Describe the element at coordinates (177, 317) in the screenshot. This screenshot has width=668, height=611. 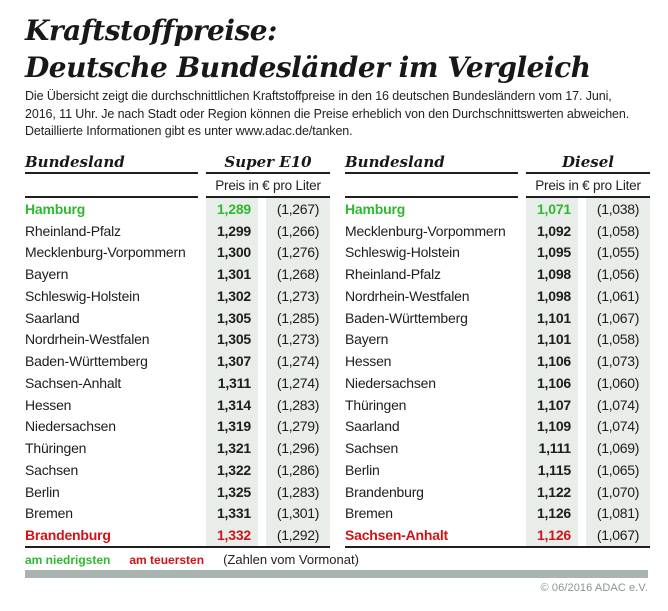
I see `table-row: Saarland 1,305 (1,285)` at that location.